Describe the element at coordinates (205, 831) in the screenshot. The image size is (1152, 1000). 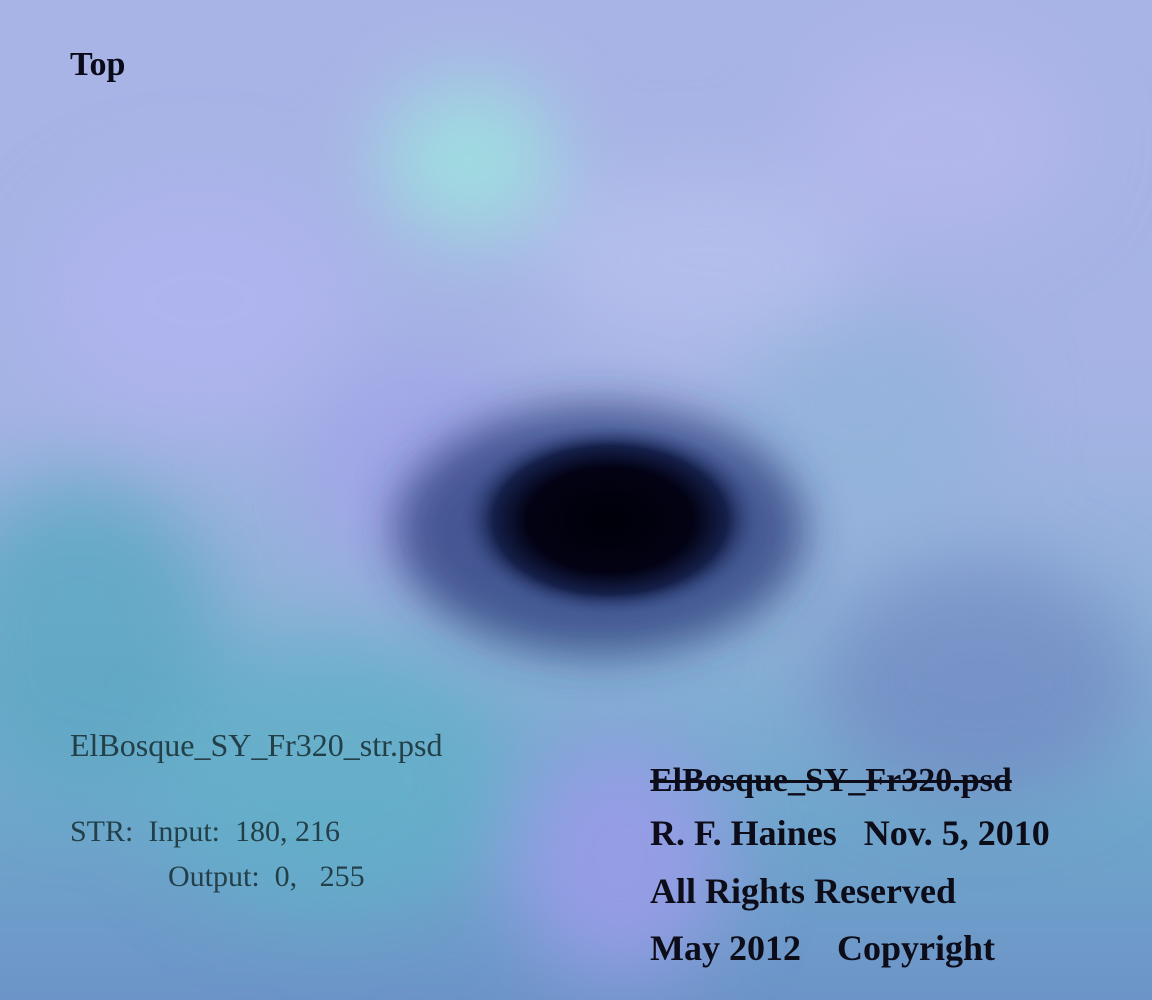
I see `str-input-label: STR: Input: 180, 216` at that location.